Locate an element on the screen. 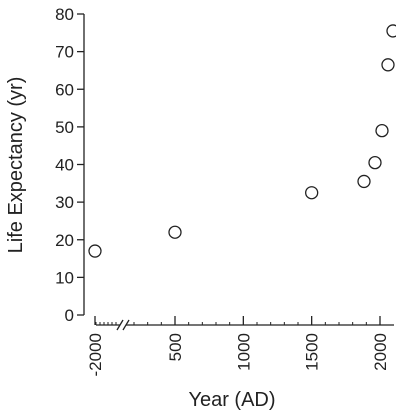 This screenshot has height=414, width=396. x-axis-label: Year (AD) is located at coordinates (231, 400).